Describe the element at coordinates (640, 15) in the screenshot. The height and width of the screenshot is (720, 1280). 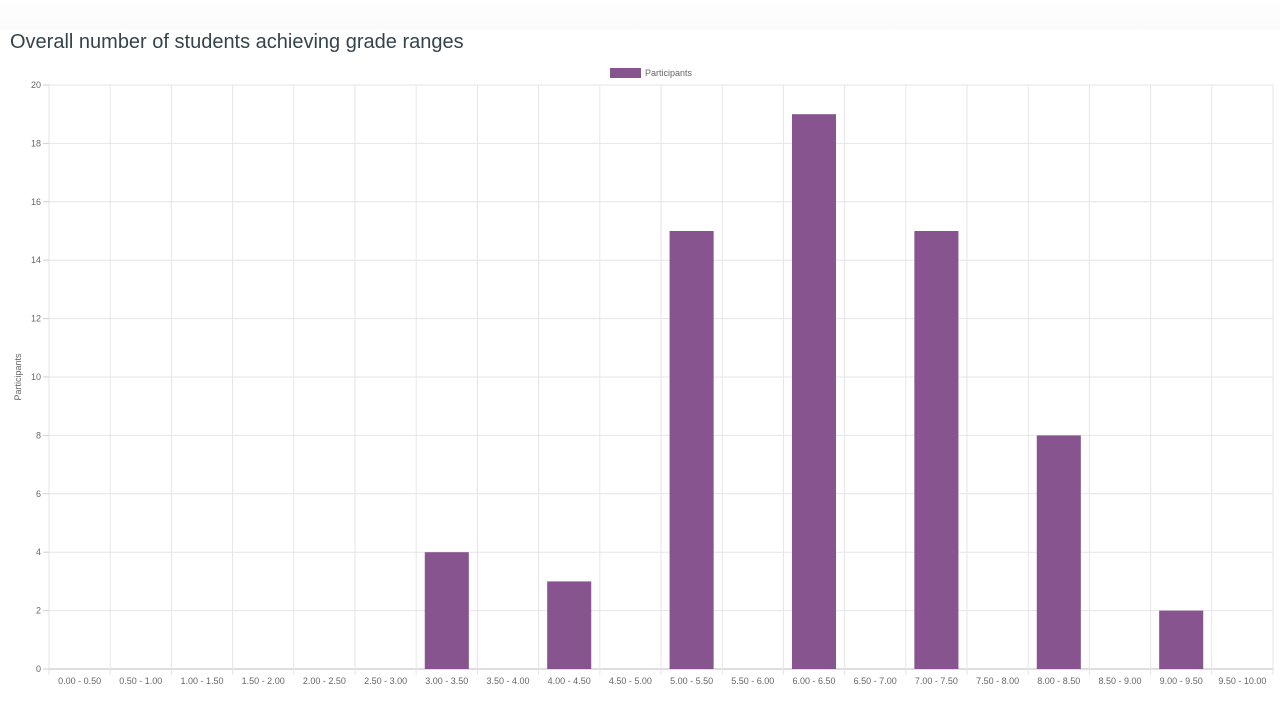
I see `top-band` at that location.